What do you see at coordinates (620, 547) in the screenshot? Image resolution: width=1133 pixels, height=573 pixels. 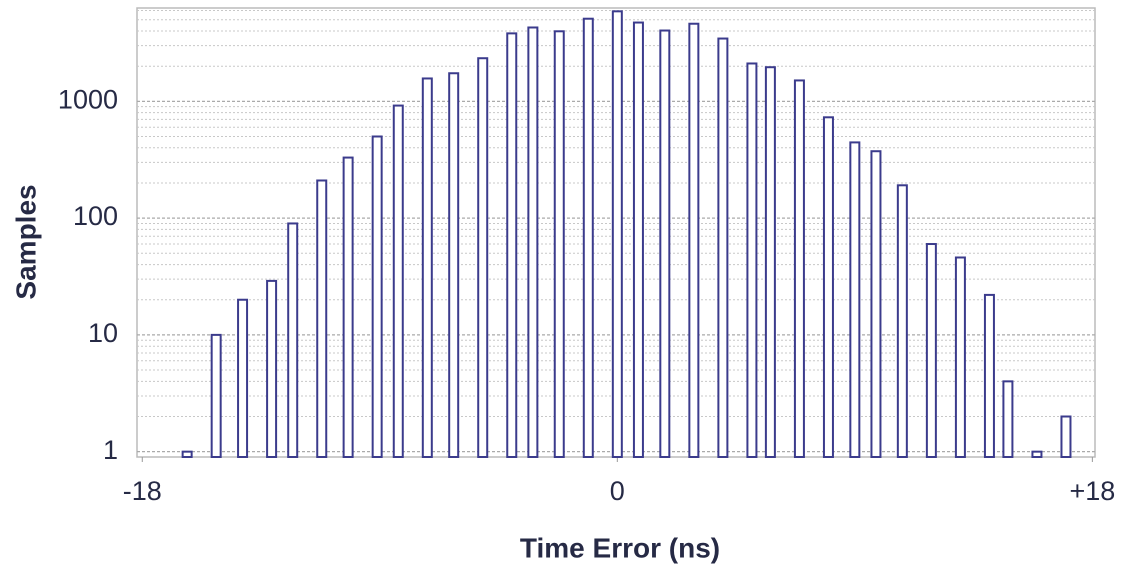 I see `x-axis-title: Time Error (ns)` at bounding box center [620, 547].